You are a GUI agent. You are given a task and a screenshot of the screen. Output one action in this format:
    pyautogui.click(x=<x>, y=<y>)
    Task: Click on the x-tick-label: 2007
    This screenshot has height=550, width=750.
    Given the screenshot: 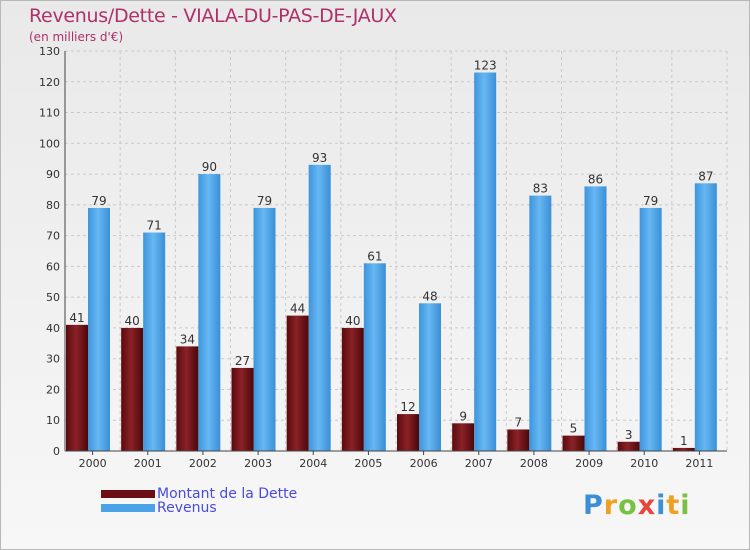 What is the action you would take?
    pyautogui.click(x=479, y=463)
    